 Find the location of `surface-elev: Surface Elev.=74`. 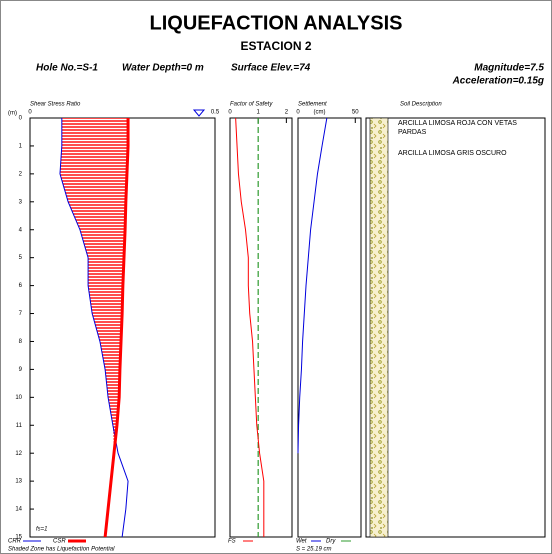

surface-elev: Surface Elev.=74 is located at coordinates (271, 68).